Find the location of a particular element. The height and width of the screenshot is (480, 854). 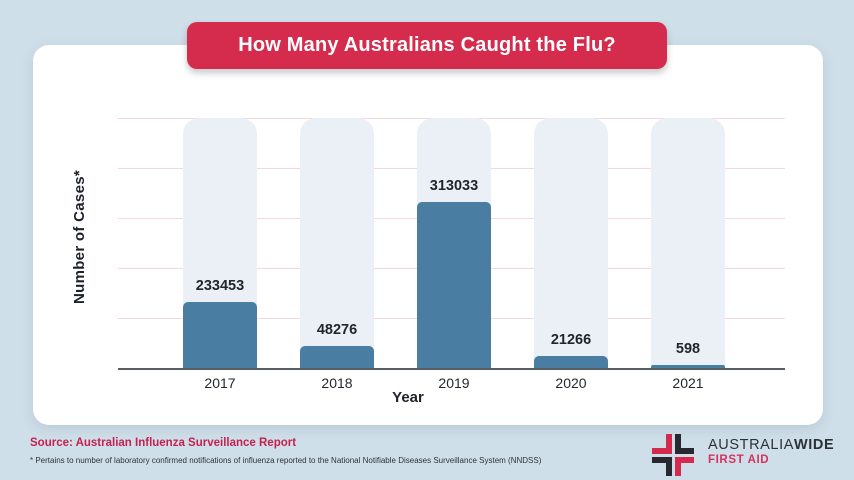

bar-value-label-2017: 233453 is located at coordinates (220, 286).